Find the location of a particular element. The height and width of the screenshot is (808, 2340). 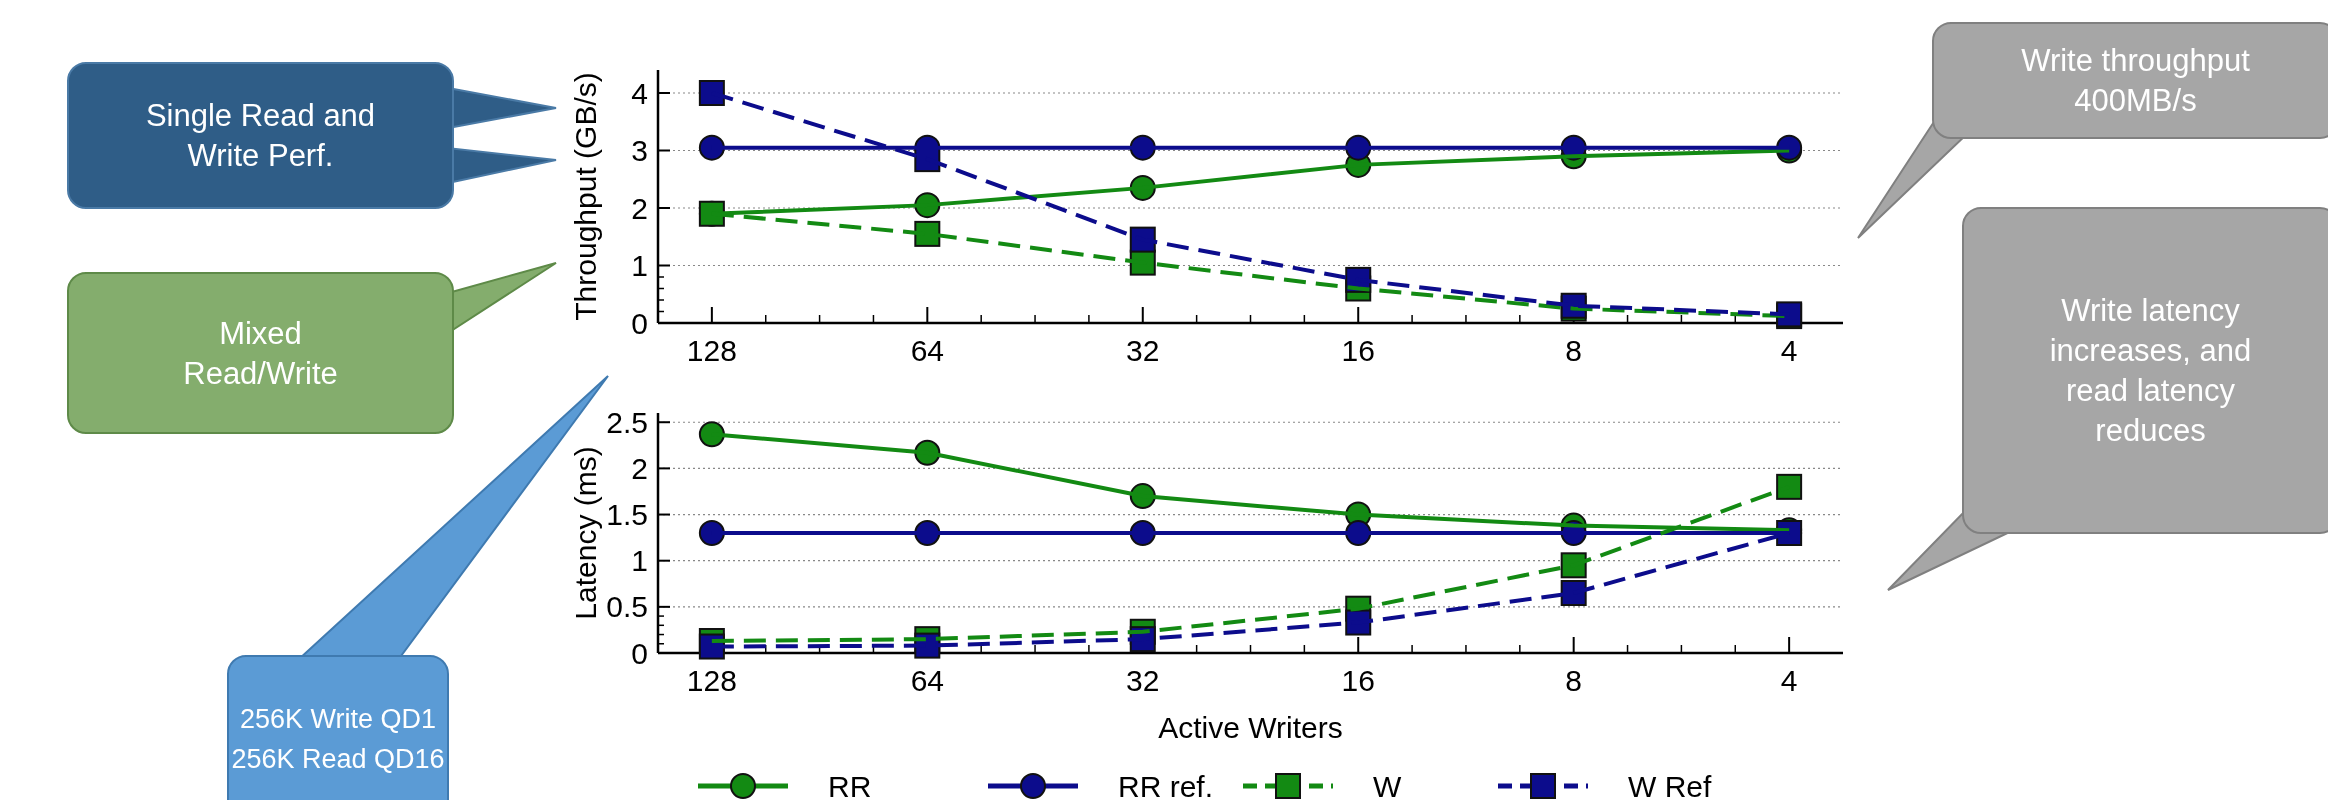

y-tick-label: 2.5 is located at coordinates (627, 422).